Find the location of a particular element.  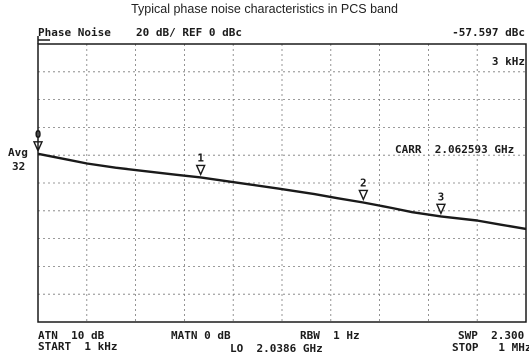

marker-1: 1 is located at coordinates (200, 164).